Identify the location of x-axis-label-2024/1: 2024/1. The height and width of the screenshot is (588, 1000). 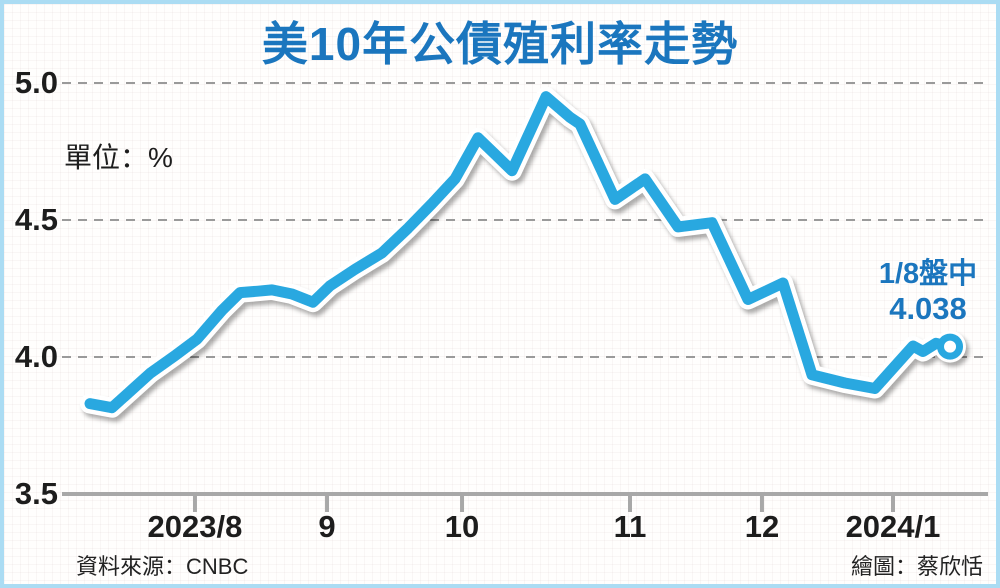
(893, 526).